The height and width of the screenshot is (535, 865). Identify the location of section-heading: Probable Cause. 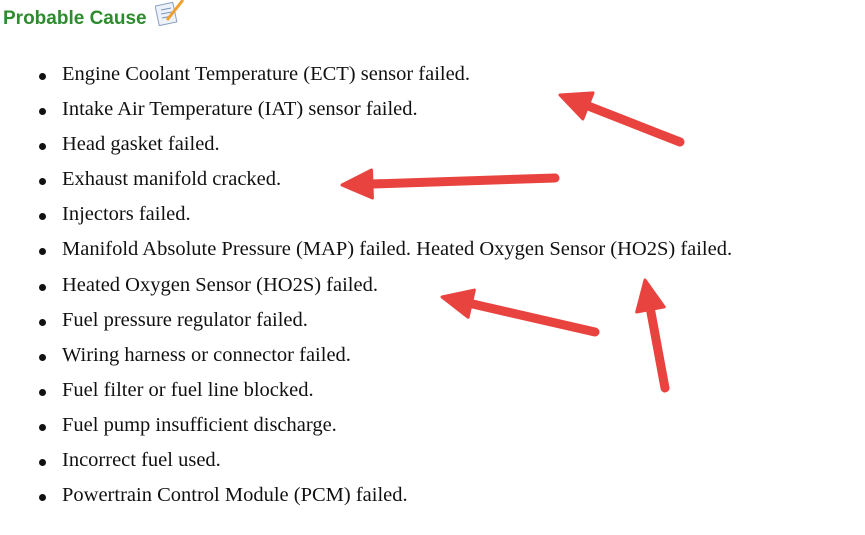
(94, 15).